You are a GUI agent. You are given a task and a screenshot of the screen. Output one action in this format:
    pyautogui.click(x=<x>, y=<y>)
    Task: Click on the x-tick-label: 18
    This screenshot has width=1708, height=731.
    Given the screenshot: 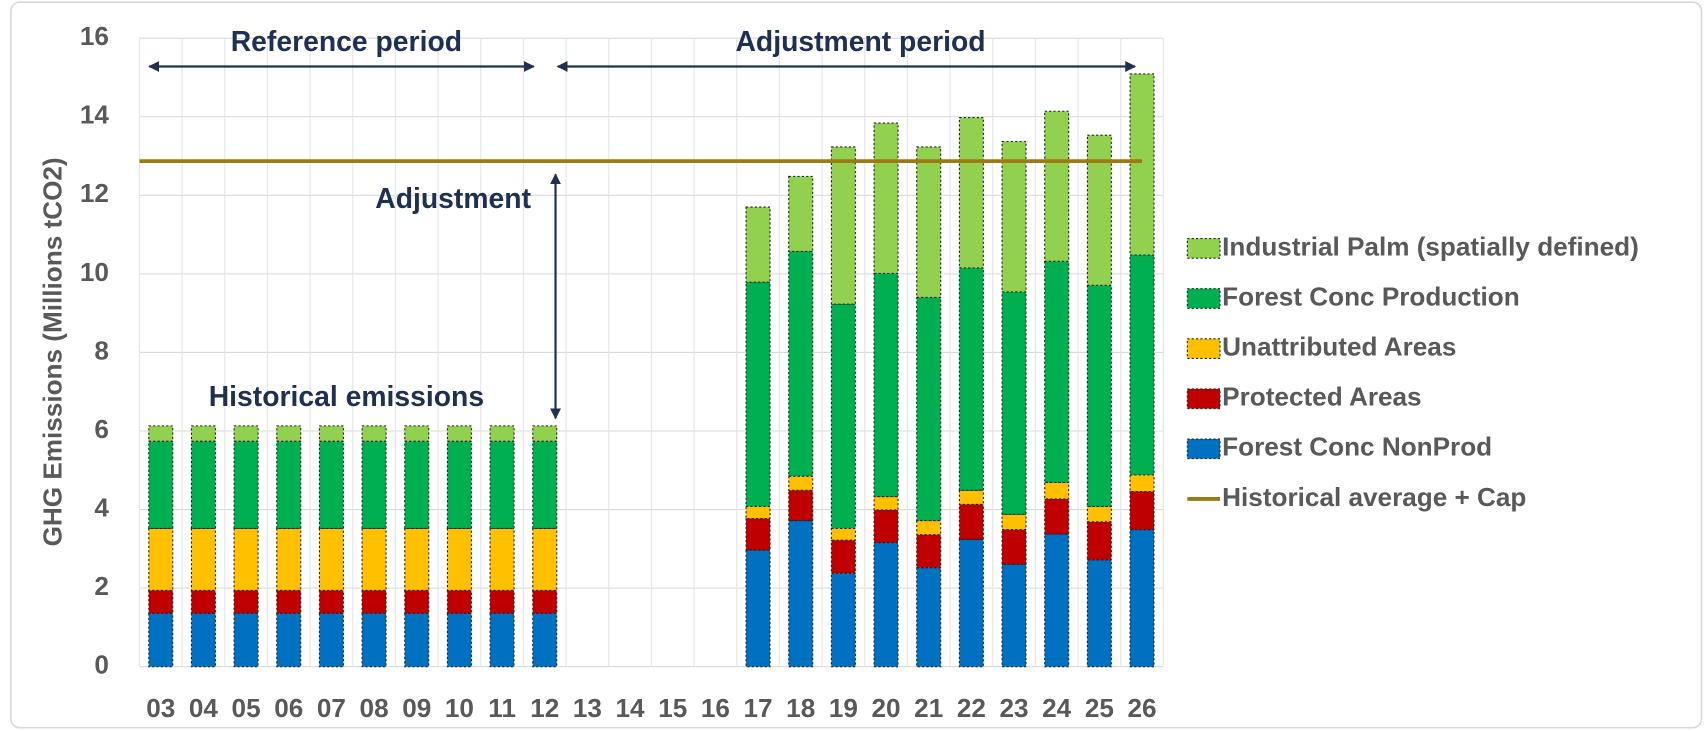 What is the action you would take?
    pyautogui.click(x=800, y=708)
    